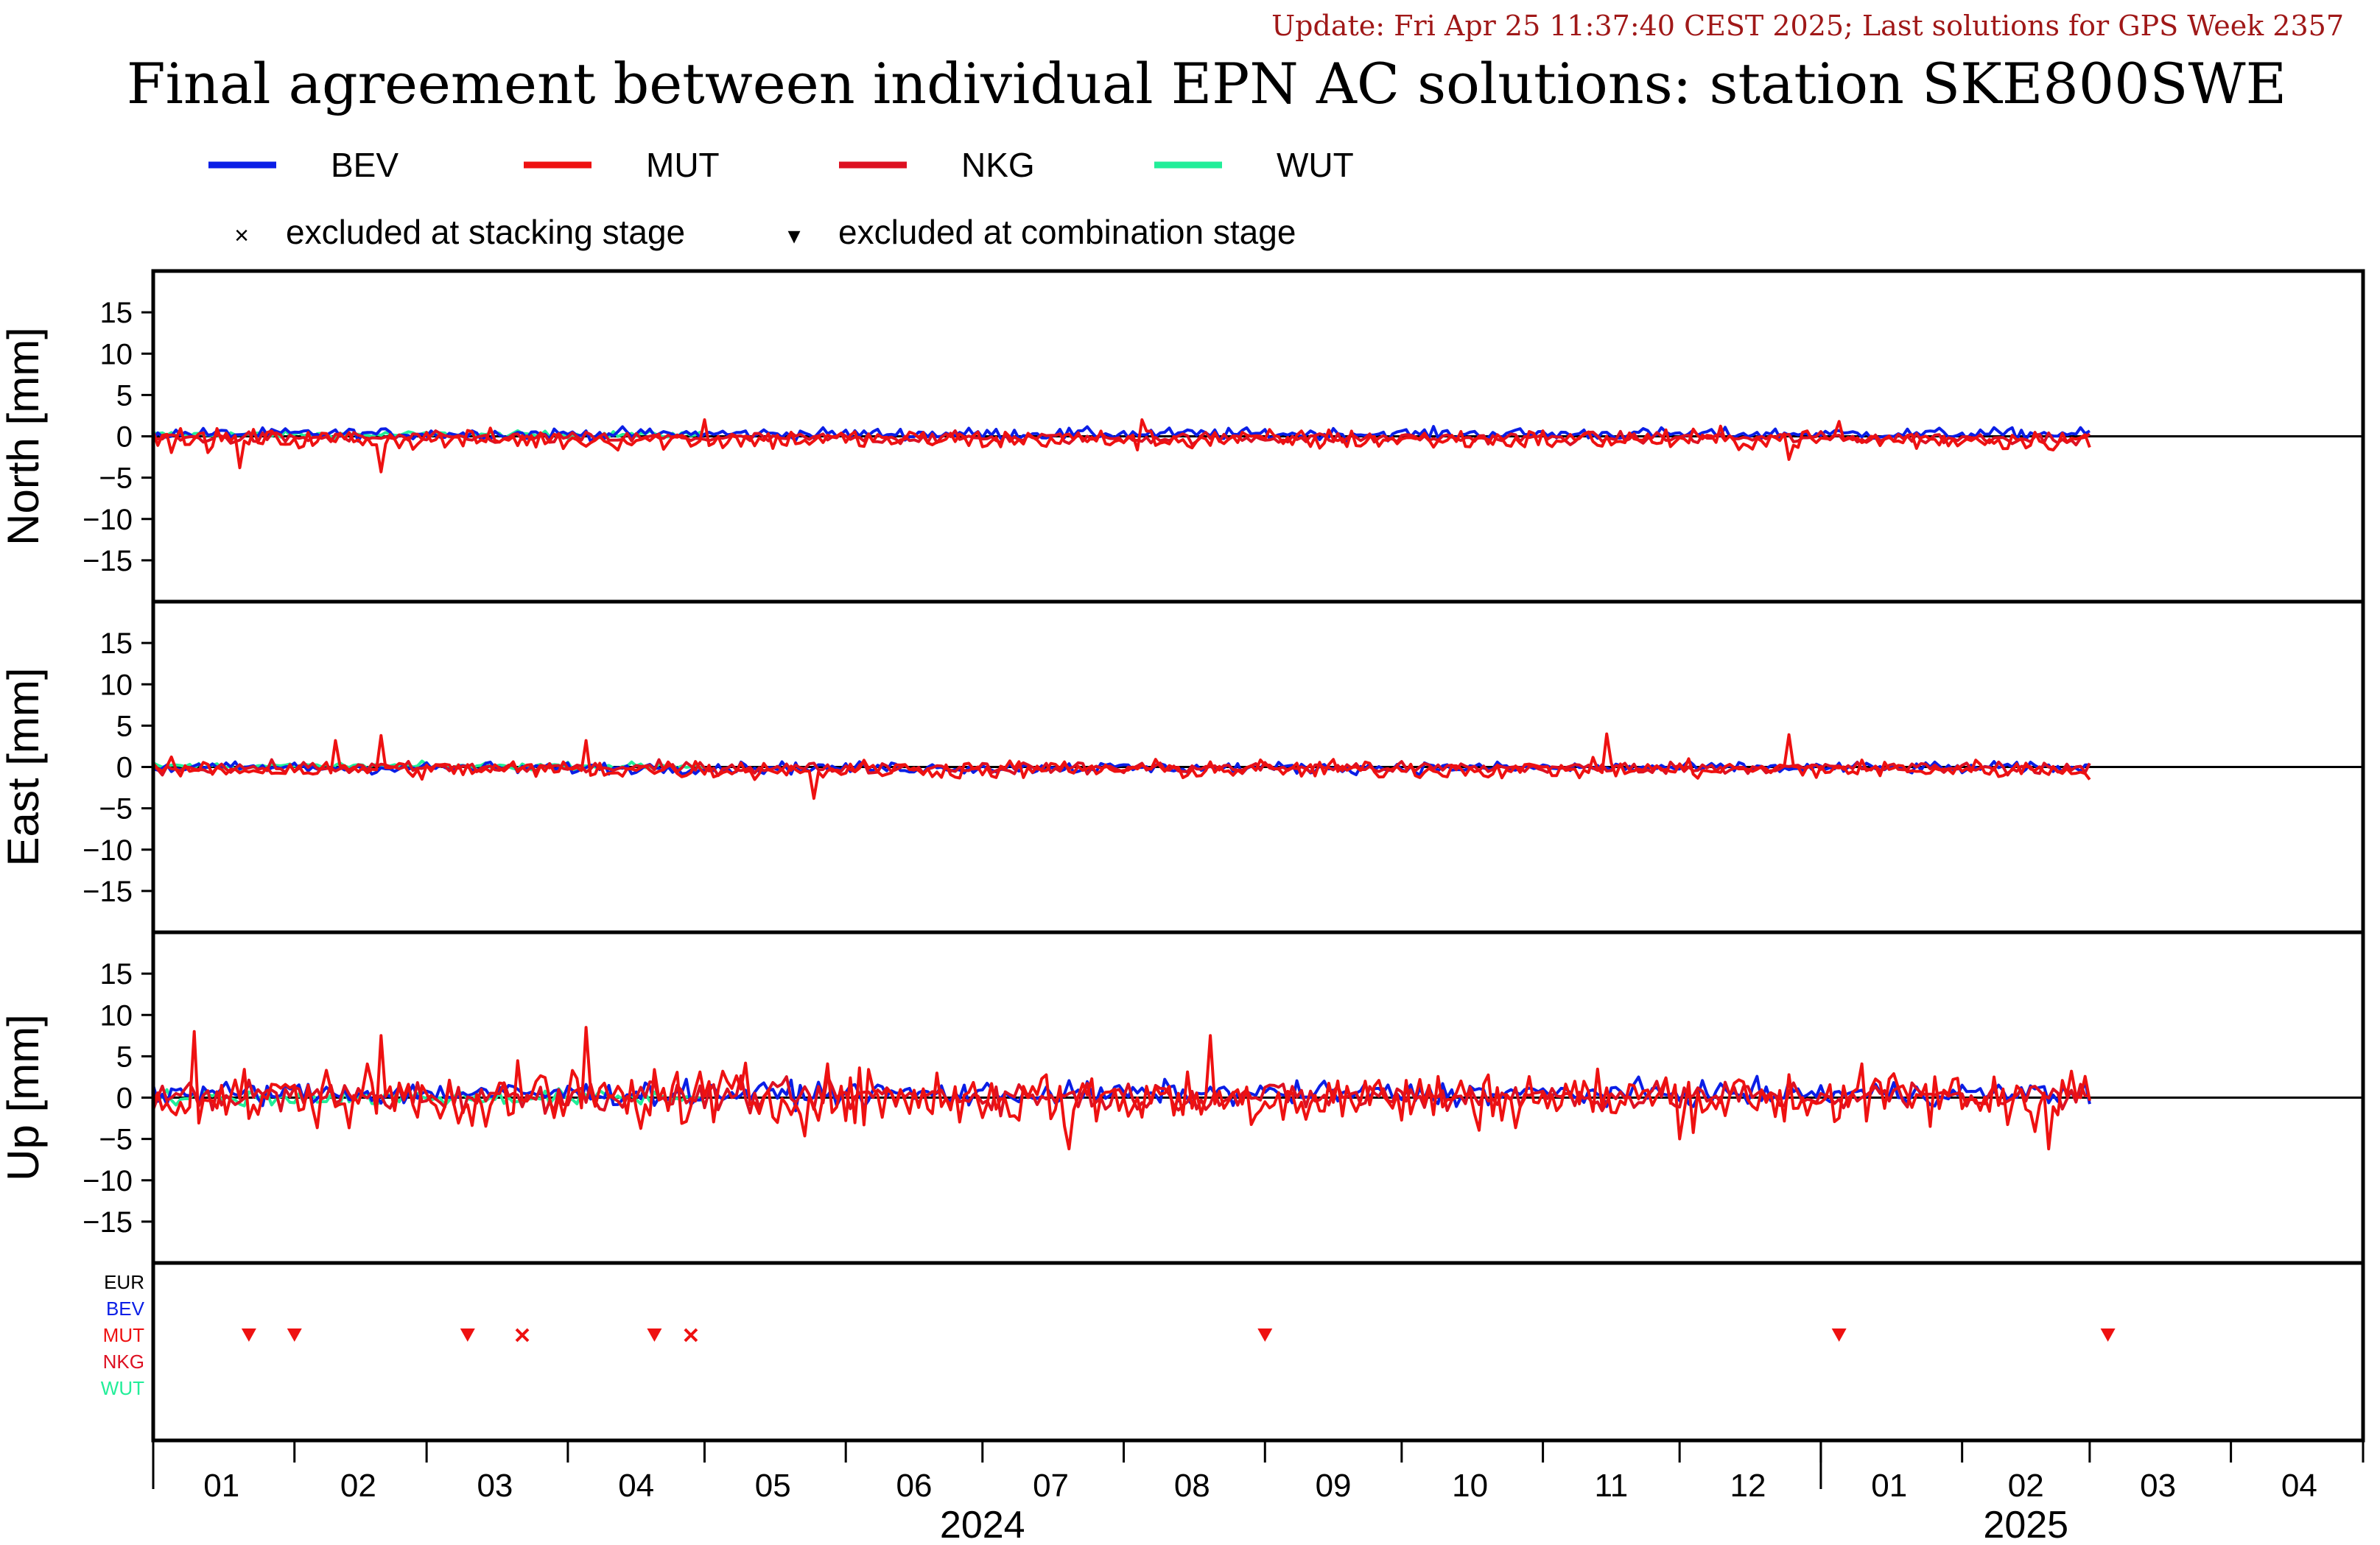 The image size is (2380, 1545). What do you see at coordinates (123, 1335) in the screenshot?
I see `exclusion-row-label-mut: MUT` at bounding box center [123, 1335].